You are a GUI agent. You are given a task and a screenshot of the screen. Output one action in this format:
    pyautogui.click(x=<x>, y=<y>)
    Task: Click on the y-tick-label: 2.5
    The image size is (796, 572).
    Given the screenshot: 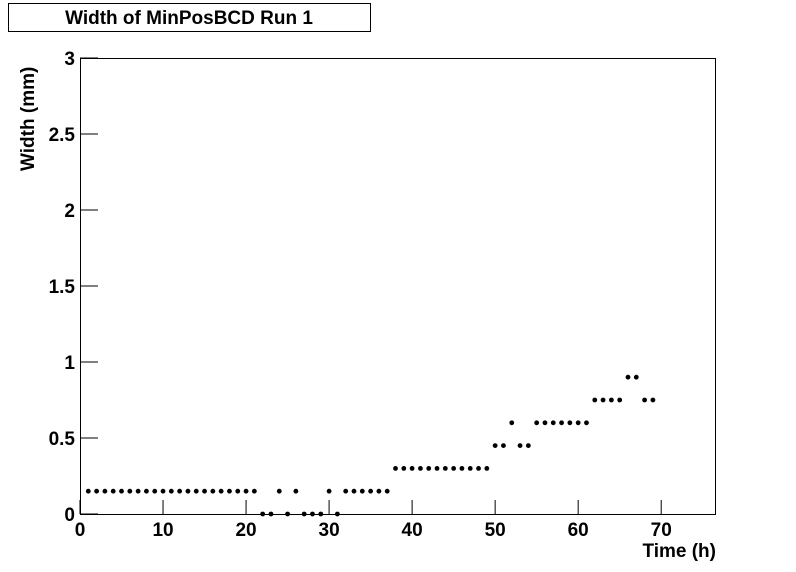 What is the action you would take?
    pyautogui.click(x=62, y=135)
    